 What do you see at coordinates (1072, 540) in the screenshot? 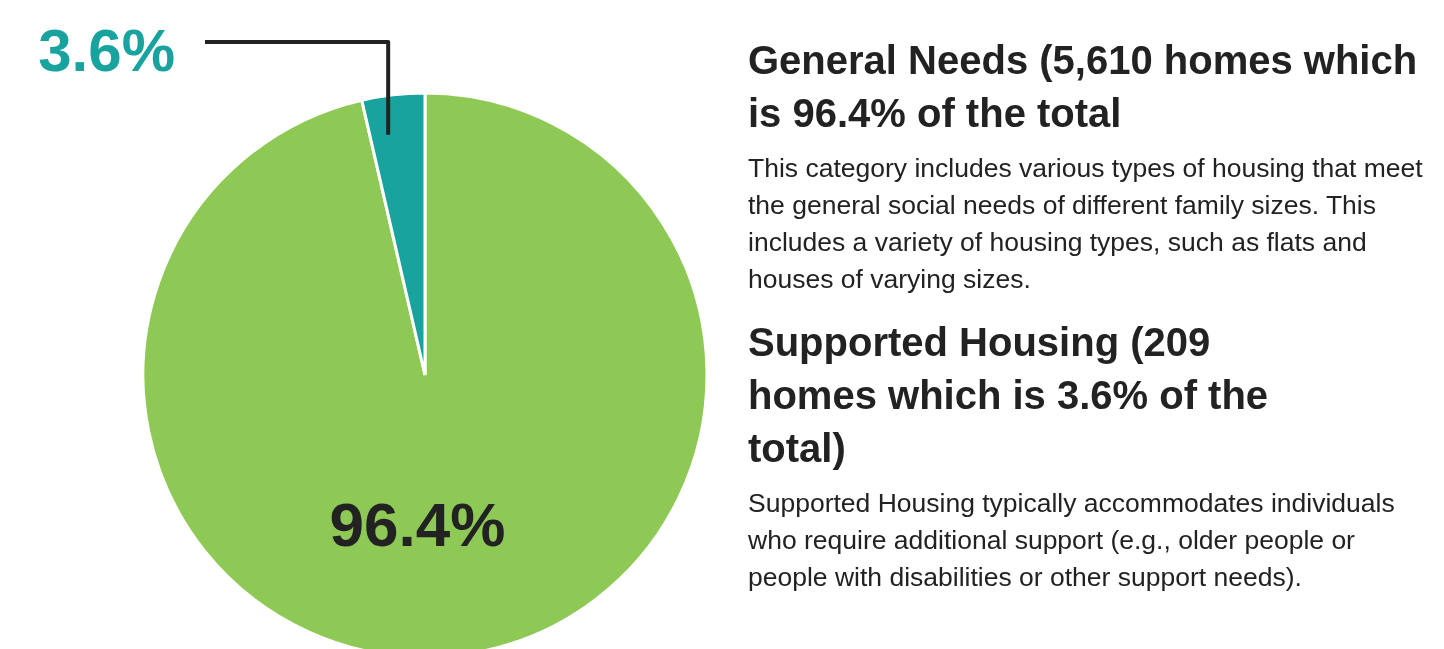
I see `text: Supported Housing typically accommodates individuals who require additional support (e.g., older people or people with disabilities or other support needs).` at bounding box center [1072, 540].